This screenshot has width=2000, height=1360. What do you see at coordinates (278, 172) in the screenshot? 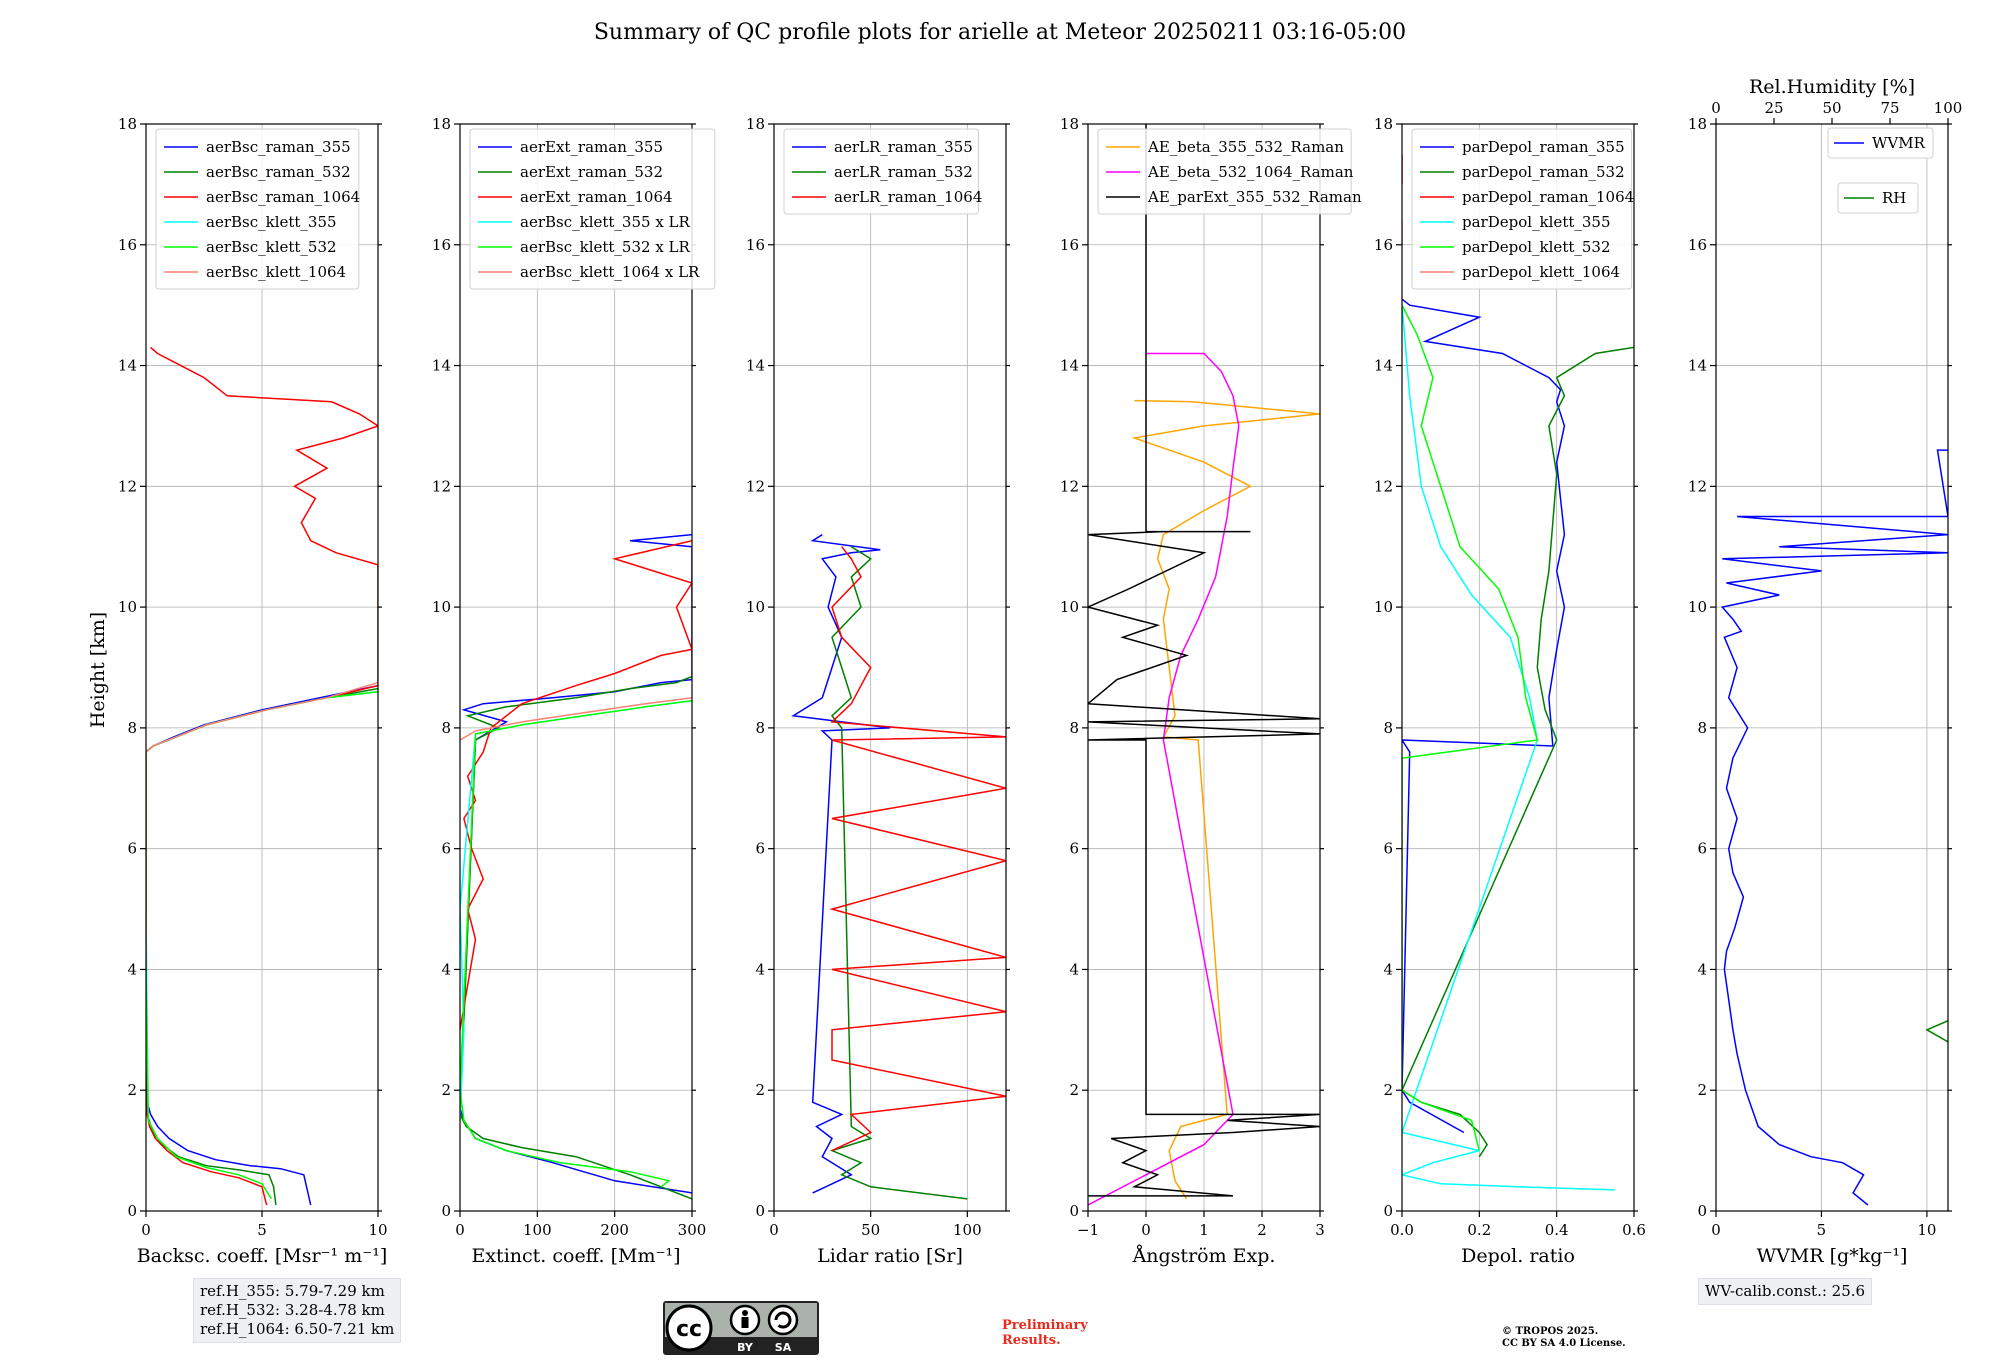
I see `legend-label: aerBsc_raman_532` at bounding box center [278, 172].